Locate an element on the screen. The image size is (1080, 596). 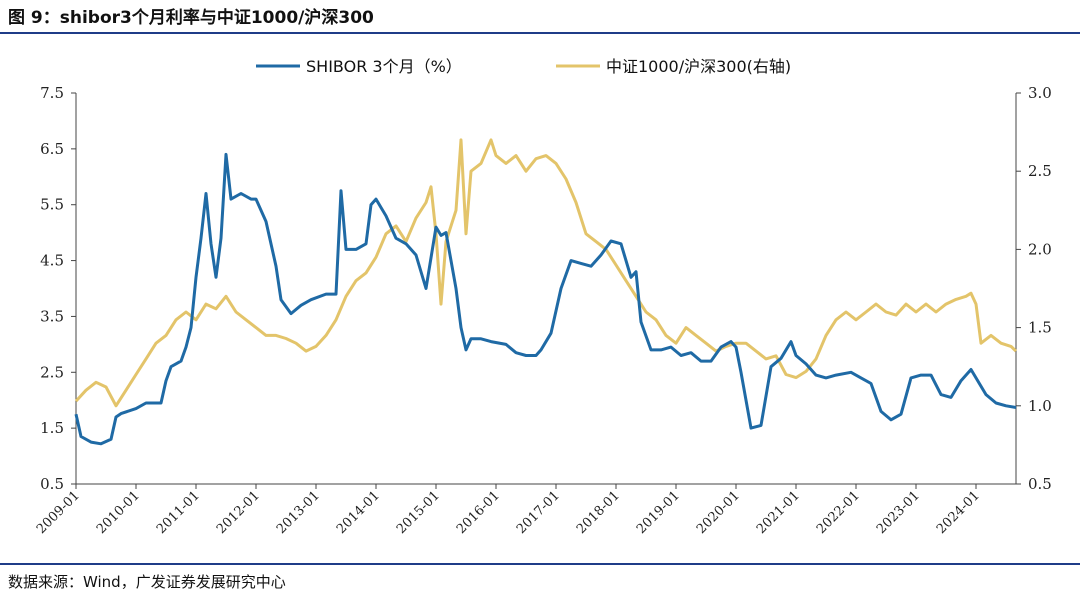
left-tick-label: 5.5 is located at coordinates (52, 205).